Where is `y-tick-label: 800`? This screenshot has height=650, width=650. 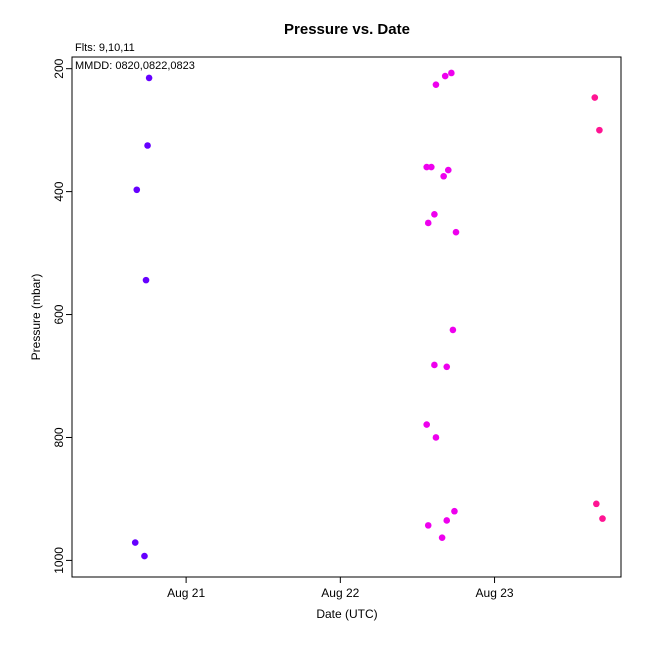 y-tick-label: 800 is located at coordinates (59, 437).